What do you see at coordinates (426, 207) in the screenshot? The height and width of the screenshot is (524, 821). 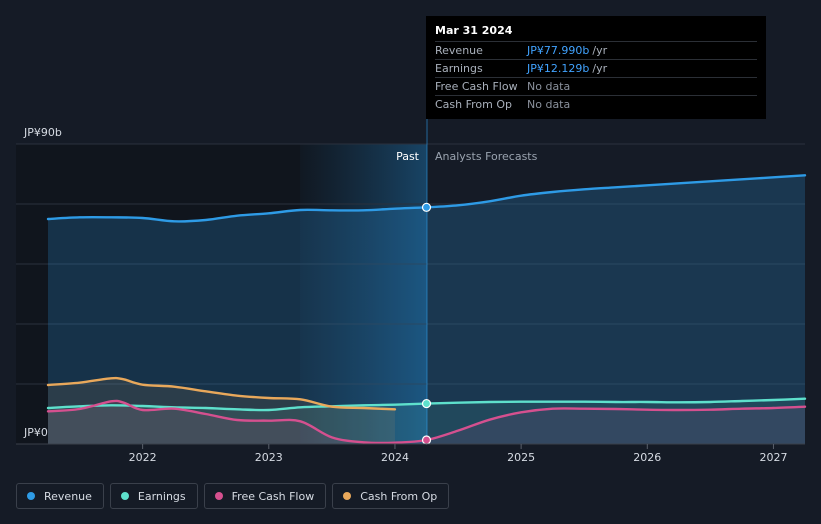 I see `marker-revenue` at bounding box center [426, 207].